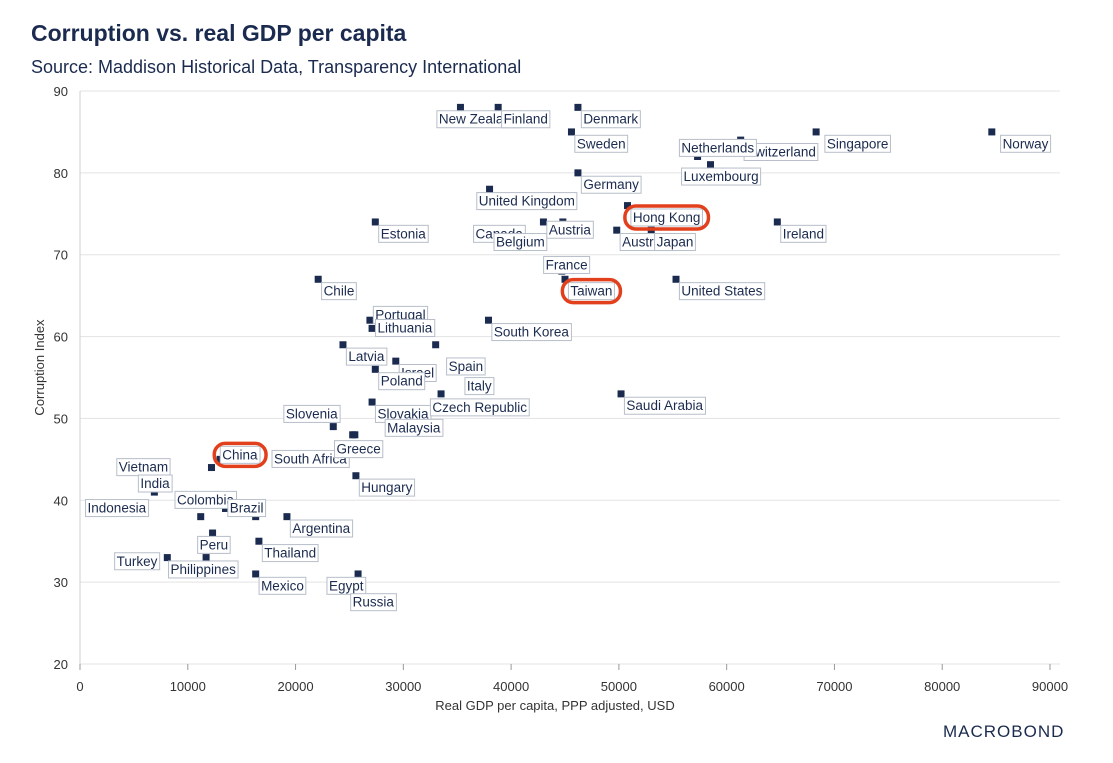  What do you see at coordinates (511, 686) in the screenshot?
I see `x-tick-label: 40000` at bounding box center [511, 686].